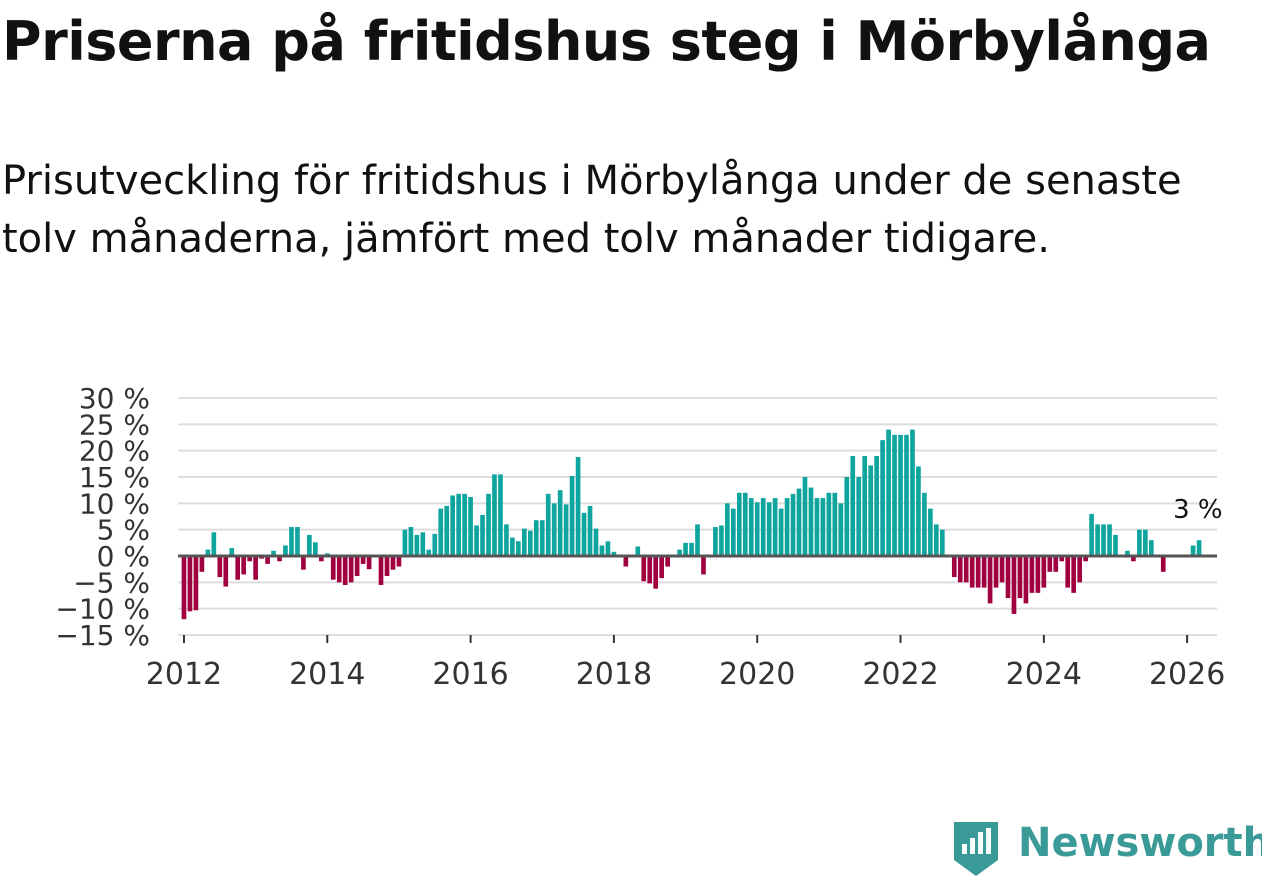 This screenshot has height=879, width=1262. What do you see at coordinates (1044, 674) in the screenshot?
I see `x-tick-label: 2024` at bounding box center [1044, 674].